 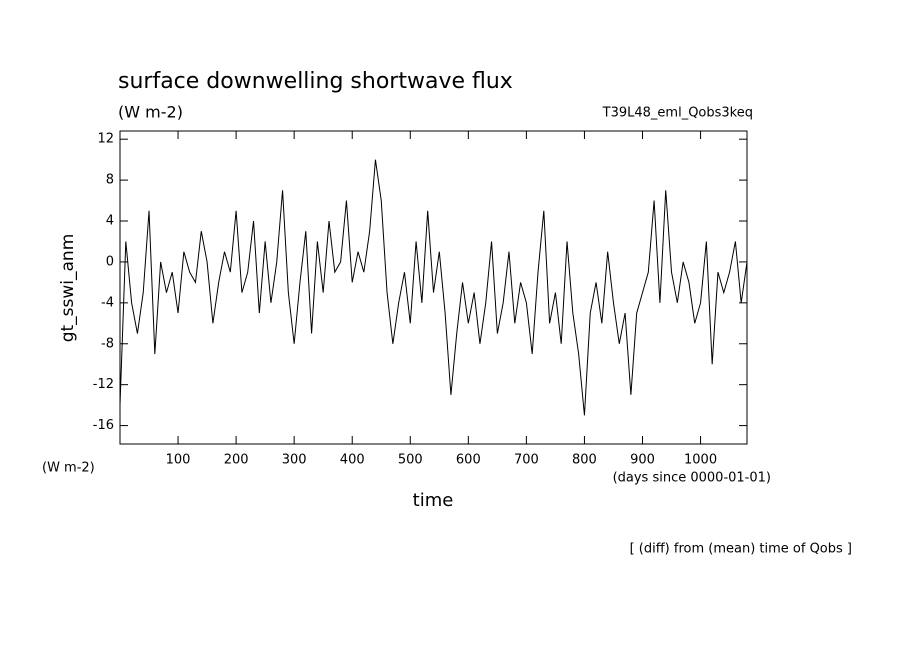 What do you see at coordinates (700, 460) in the screenshot?
I see `x-tick-label: 1000` at bounding box center [700, 460].